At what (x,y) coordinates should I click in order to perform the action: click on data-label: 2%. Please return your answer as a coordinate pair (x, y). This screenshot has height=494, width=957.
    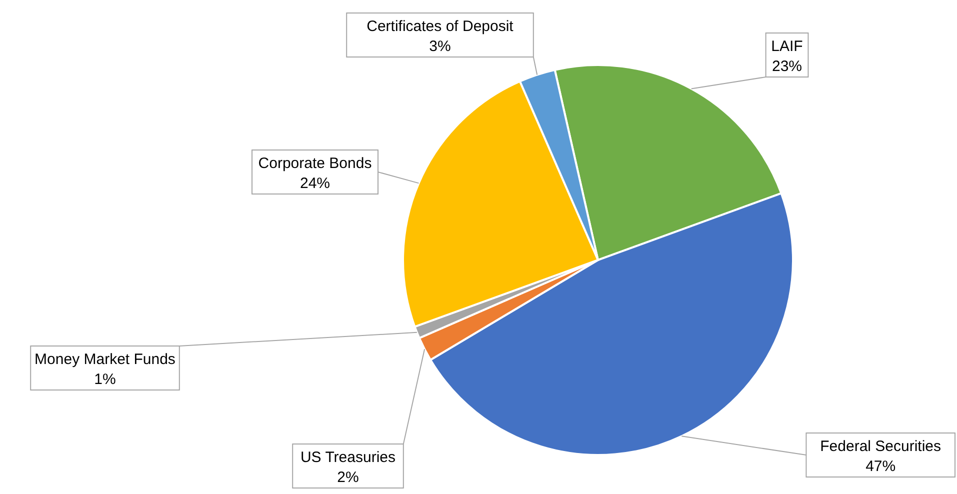
    Looking at the image, I should click on (348, 477).